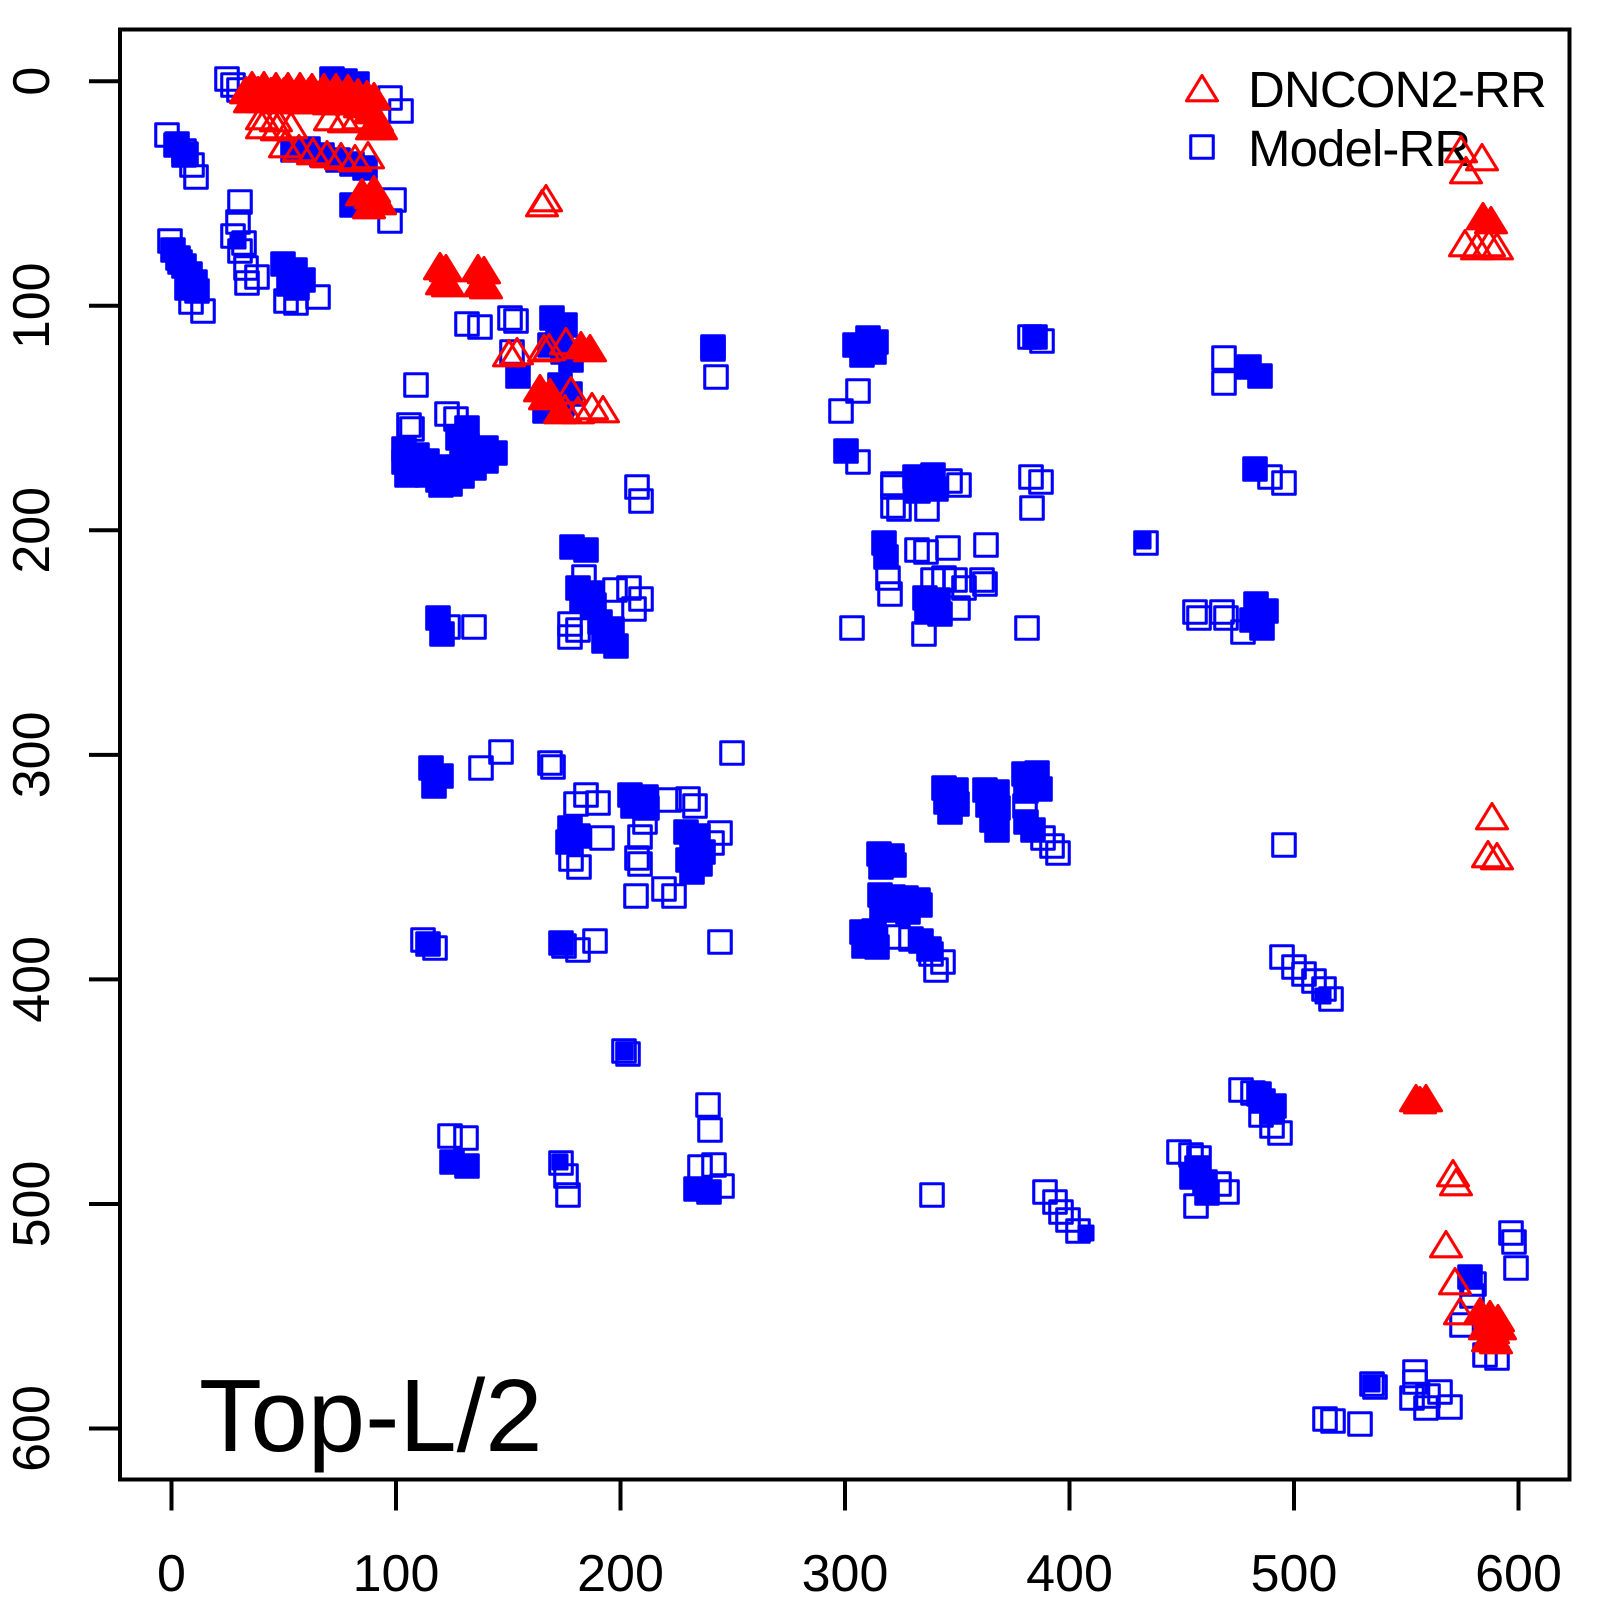 The height and width of the screenshot is (1600, 1600). What do you see at coordinates (371, 1415) in the screenshot?
I see `svg-text: Top-L/2` at bounding box center [371, 1415].